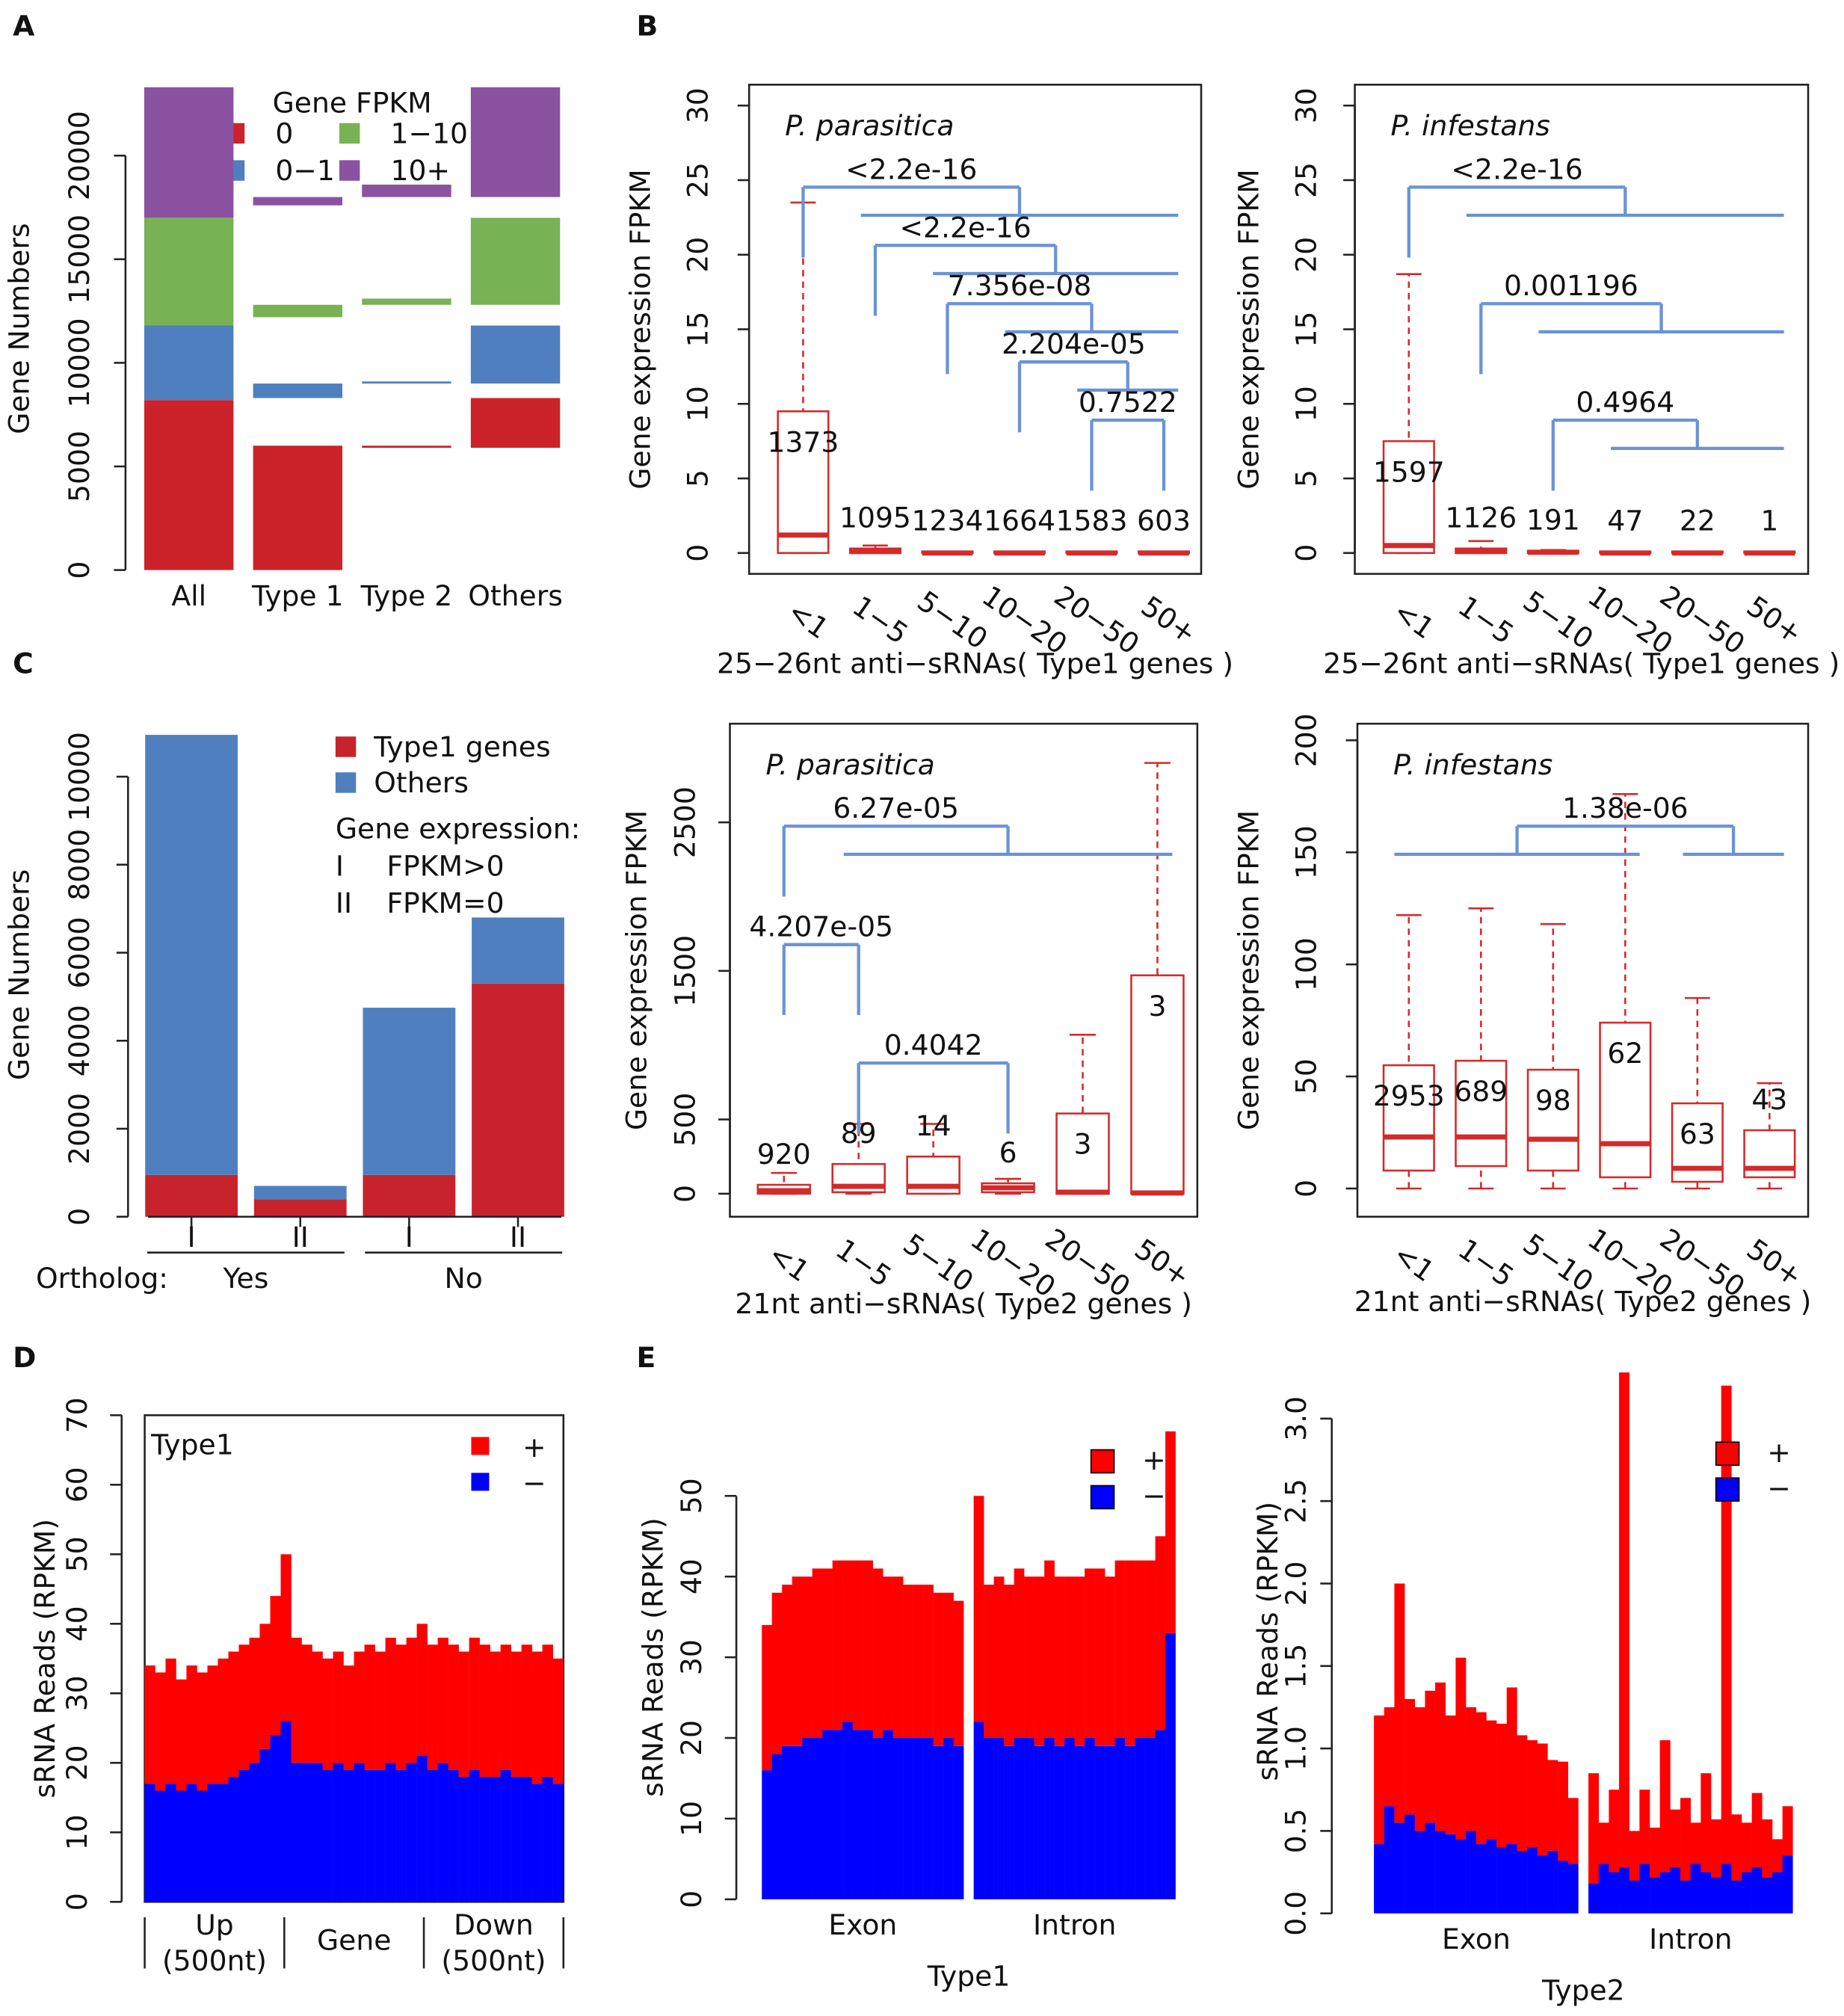  I want to click on count-label: 689, so click(1481, 1091).